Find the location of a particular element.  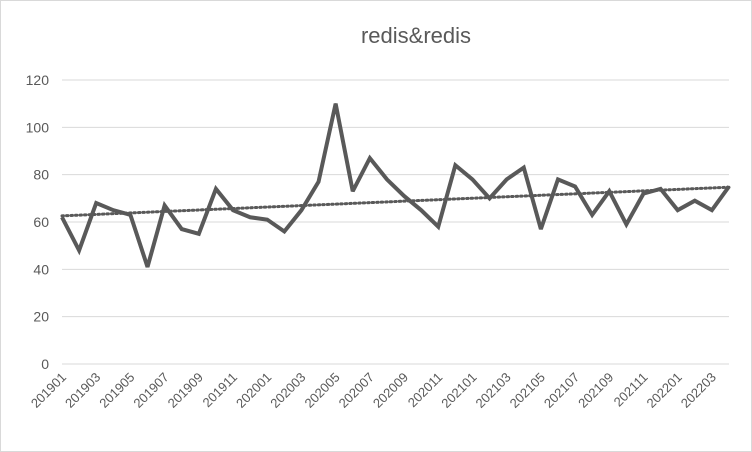

chart-title: redis&redis is located at coordinates (416, 35).